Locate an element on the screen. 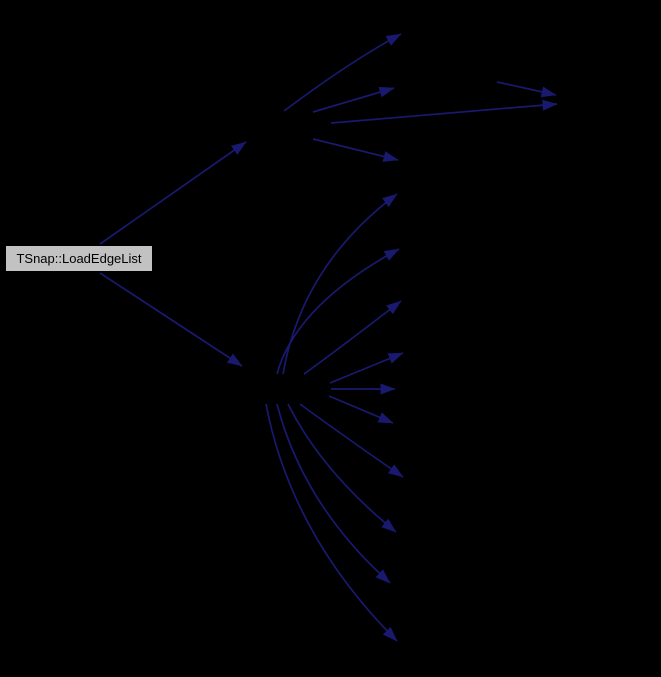 The height and width of the screenshot is (677, 661). edge-upper-hub-to-far-right is located at coordinates (444, 111).